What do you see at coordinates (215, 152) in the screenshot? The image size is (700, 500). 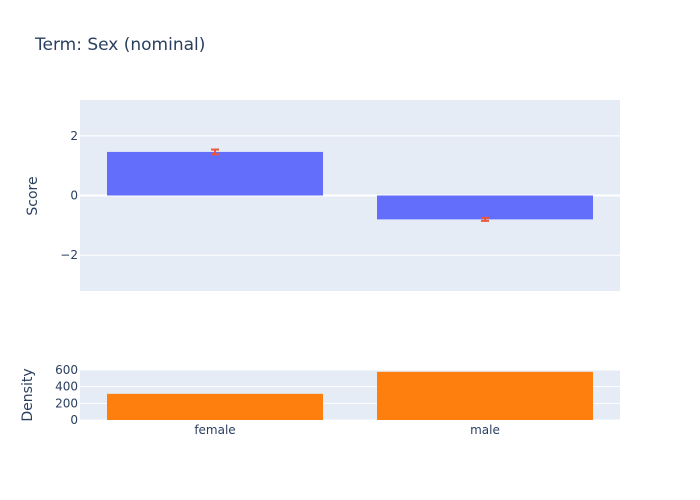 I see `score-error-bar-female` at bounding box center [215, 152].